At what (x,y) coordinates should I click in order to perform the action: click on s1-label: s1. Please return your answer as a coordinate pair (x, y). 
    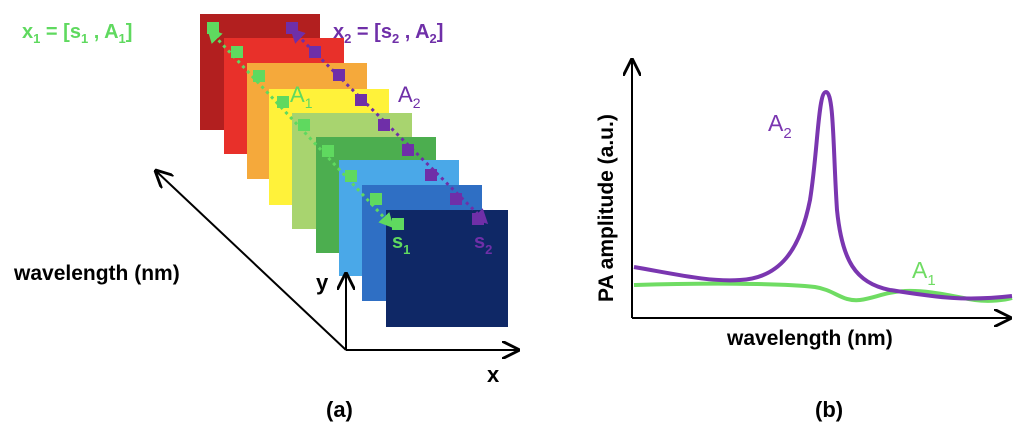
    Looking at the image, I should click on (401, 244).